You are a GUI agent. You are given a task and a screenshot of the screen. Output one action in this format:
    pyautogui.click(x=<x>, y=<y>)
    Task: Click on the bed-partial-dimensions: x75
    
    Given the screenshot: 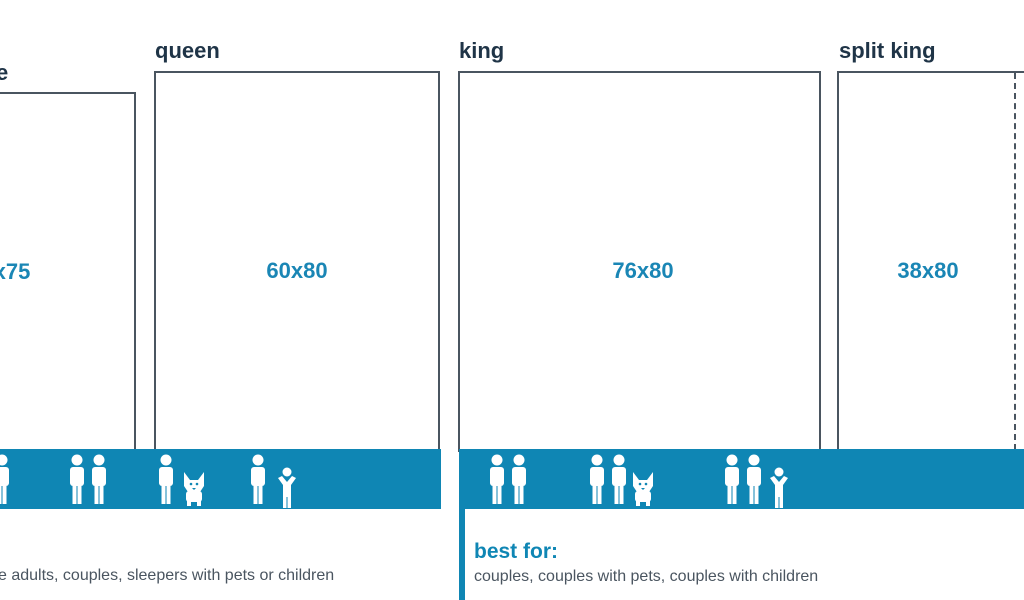 What is the action you would take?
    pyautogui.click(x=15, y=271)
    